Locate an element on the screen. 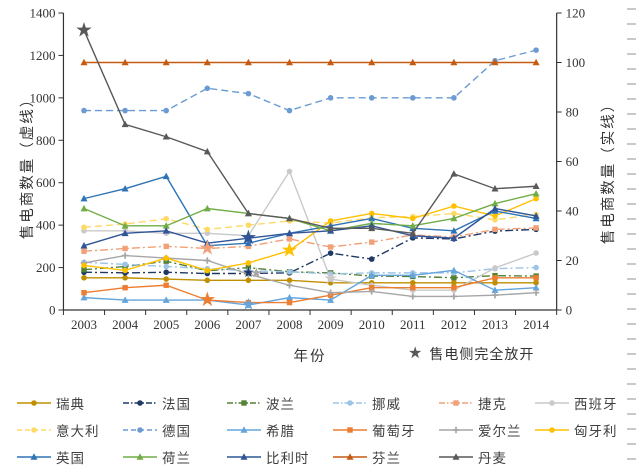  legend-item-意大利: 意大利 is located at coordinates (69, 430).